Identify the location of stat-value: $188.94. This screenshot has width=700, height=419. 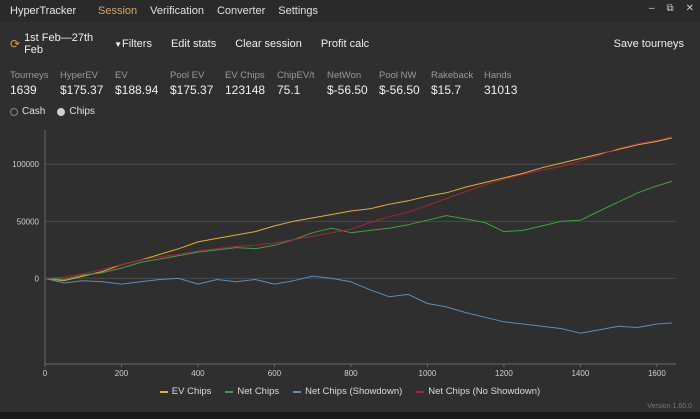
(137, 90).